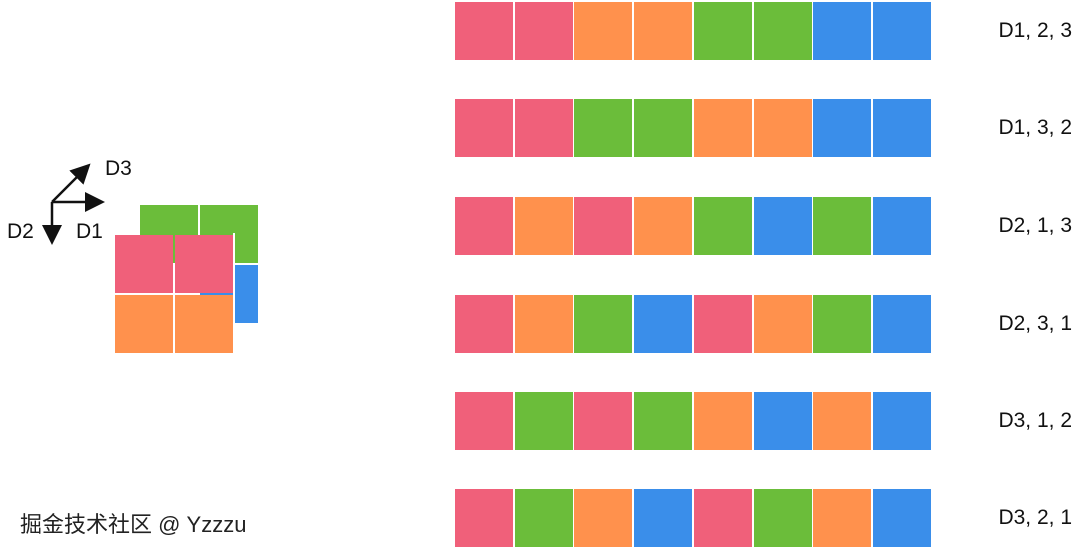 The height and width of the screenshot is (550, 1080). What do you see at coordinates (1035, 323) in the screenshot?
I see `layout-label: D2, 3, 1` at bounding box center [1035, 323].